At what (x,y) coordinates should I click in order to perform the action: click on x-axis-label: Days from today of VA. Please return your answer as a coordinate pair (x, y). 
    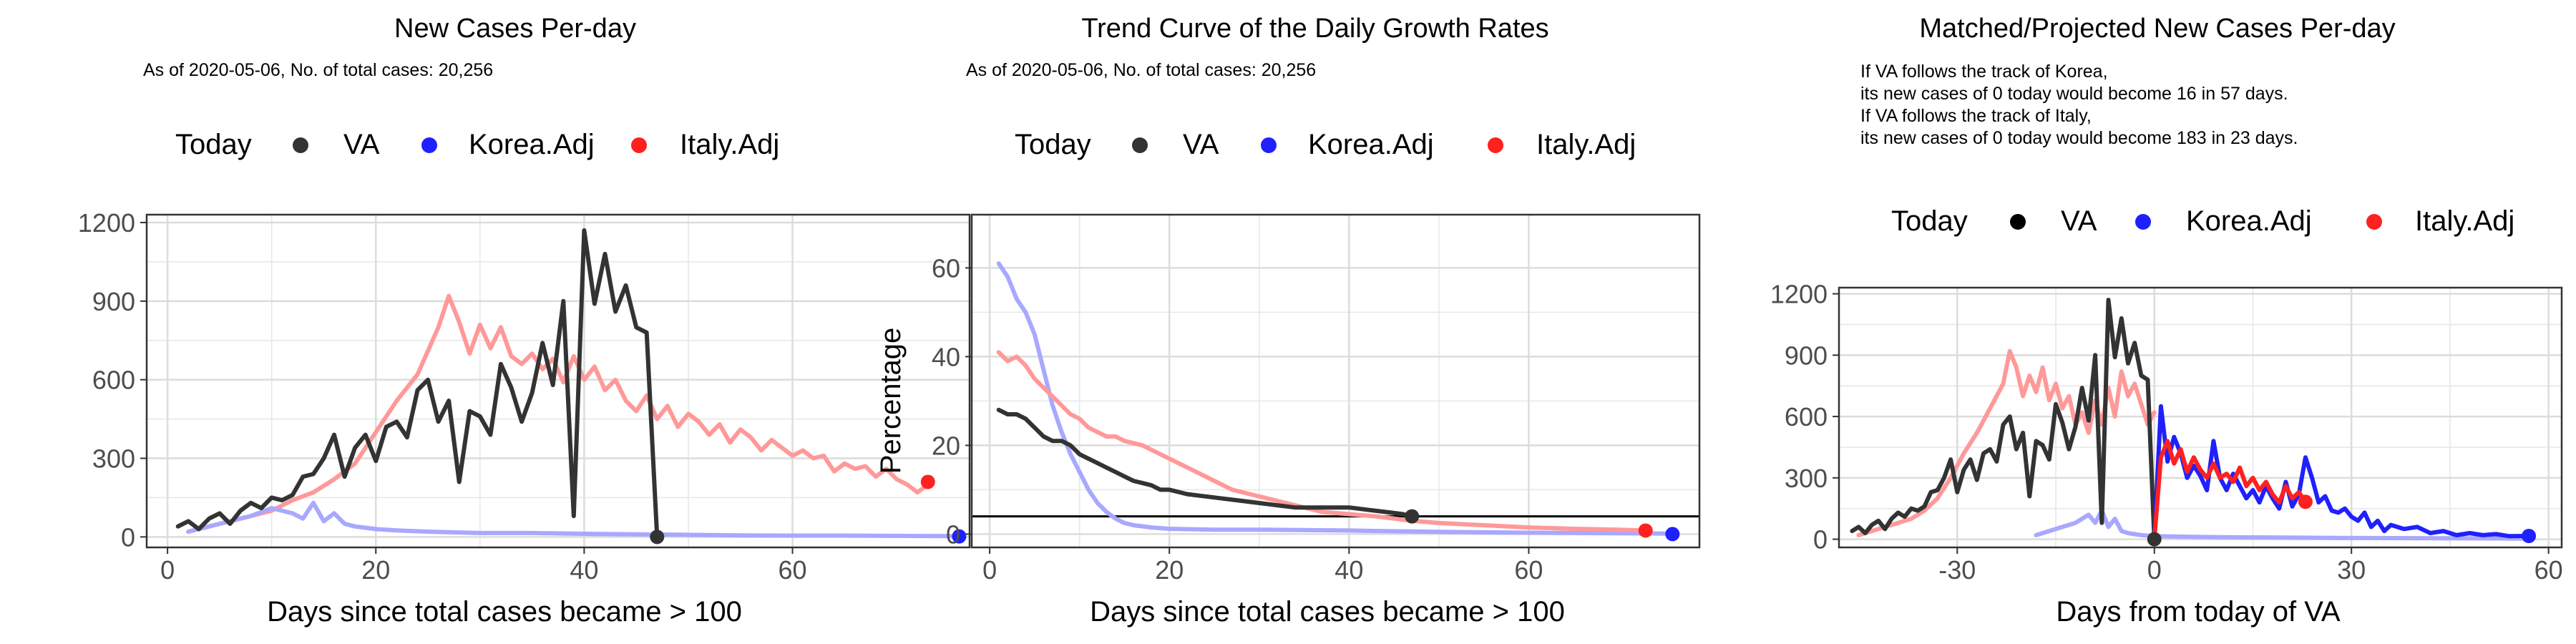
    Looking at the image, I should click on (2198, 612).